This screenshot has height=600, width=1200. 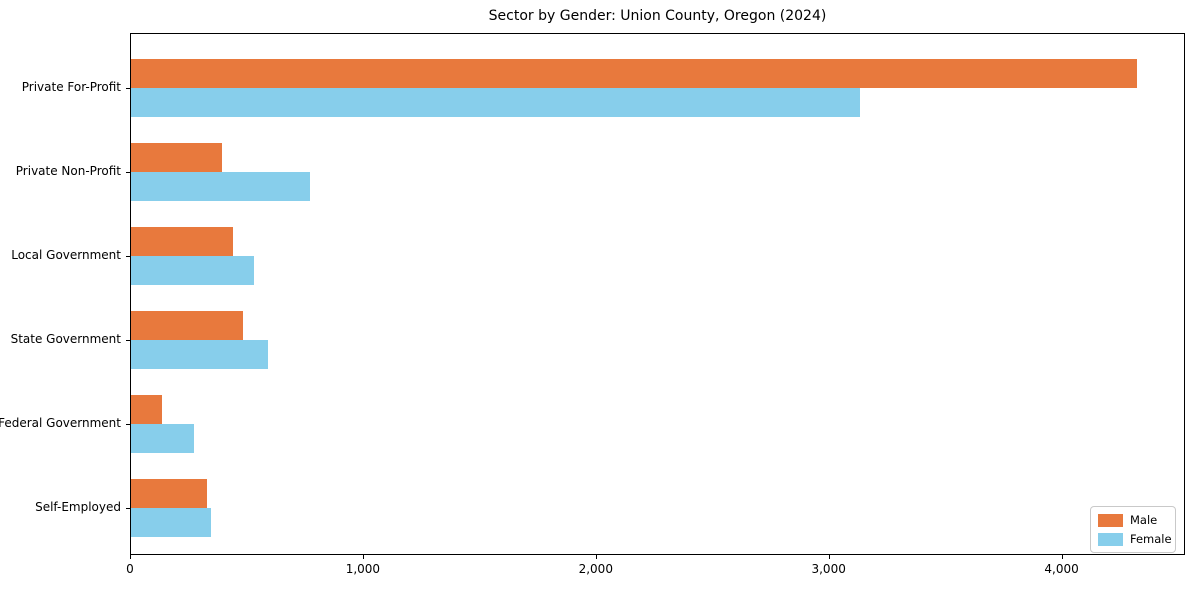 What do you see at coordinates (68, 171) in the screenshot?
I see `y-axis-label: Private Non-Profit` at bounding box center [68, 171].